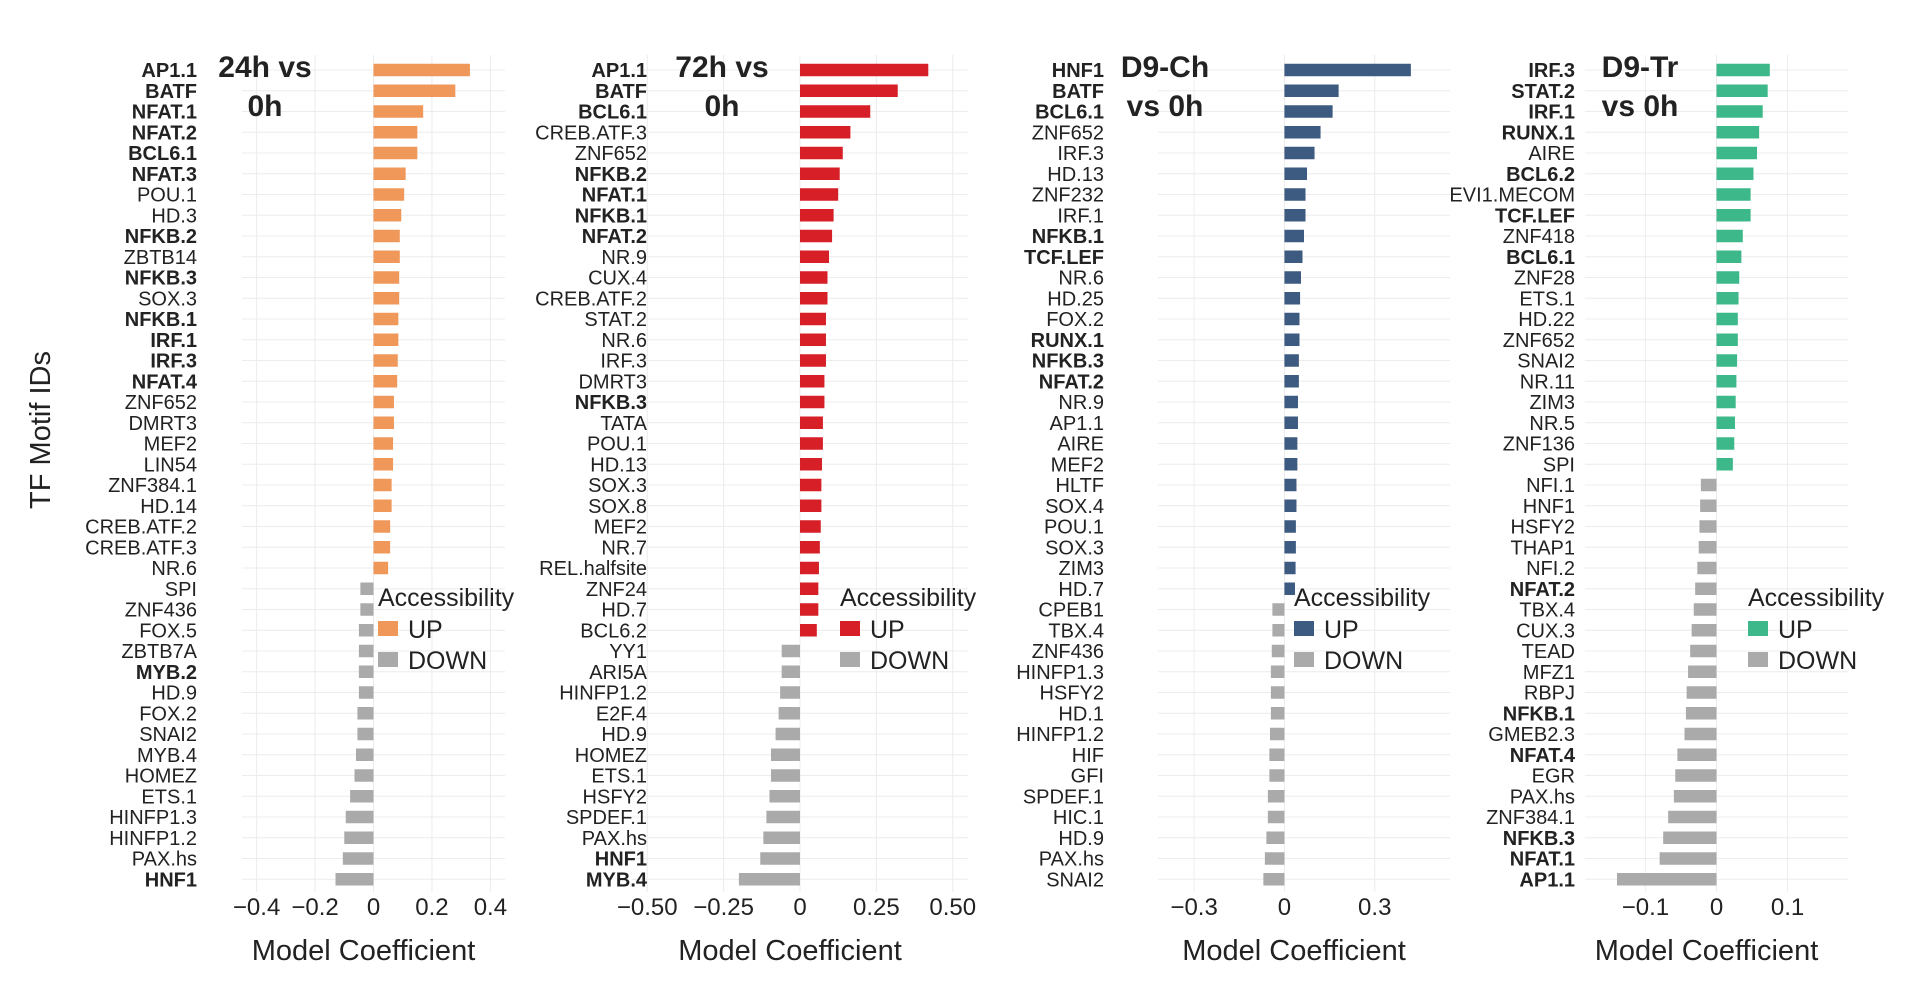 This screenshot has width=1920, height=982. What do you see at coordinates (1081, 403) in the screenshot?
I see `category-label: NR.9` at bounding box center [1081, 403].